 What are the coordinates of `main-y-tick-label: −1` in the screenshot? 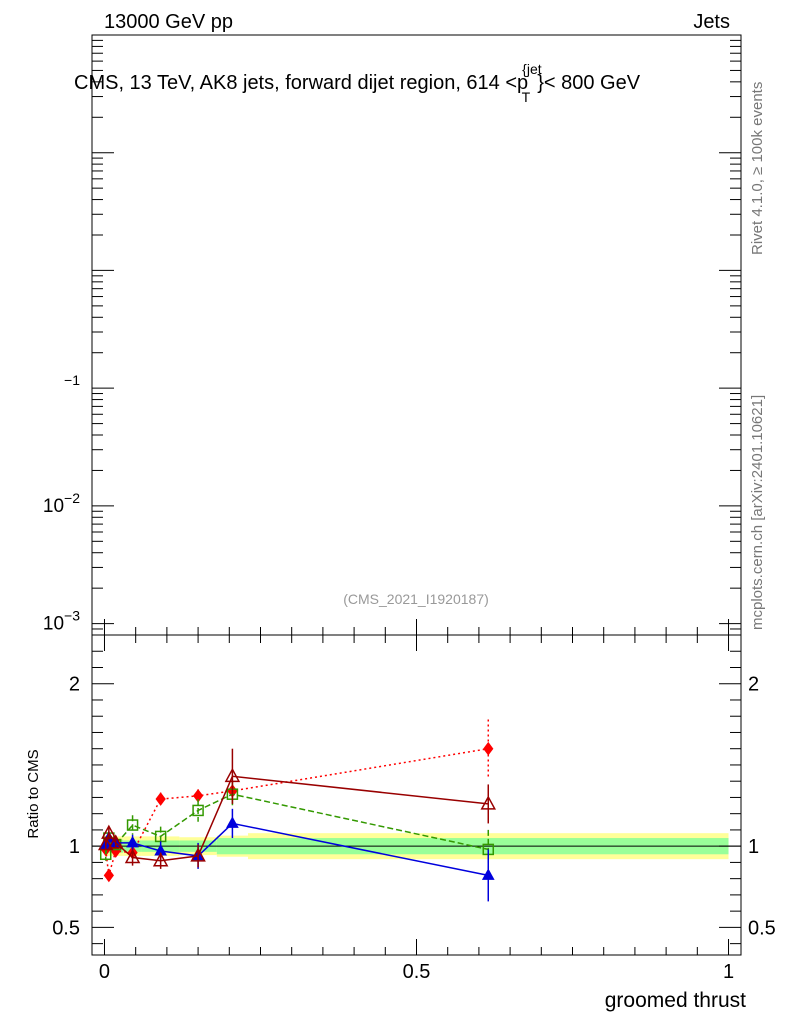 It's located at (72, 380).